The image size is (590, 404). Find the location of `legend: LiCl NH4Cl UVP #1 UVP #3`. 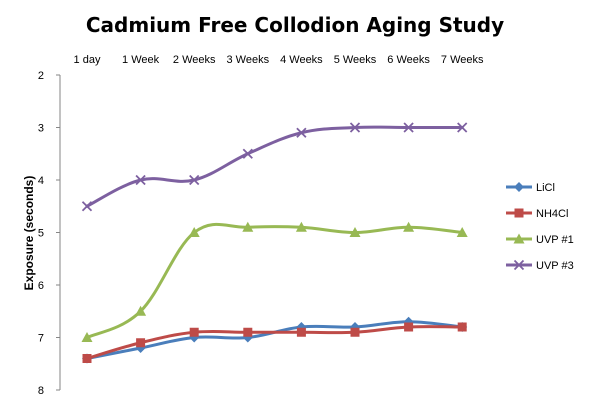

legend: LiCl NH4Cl UVP #1 UVP #3 is located at coordinates (540, 227).